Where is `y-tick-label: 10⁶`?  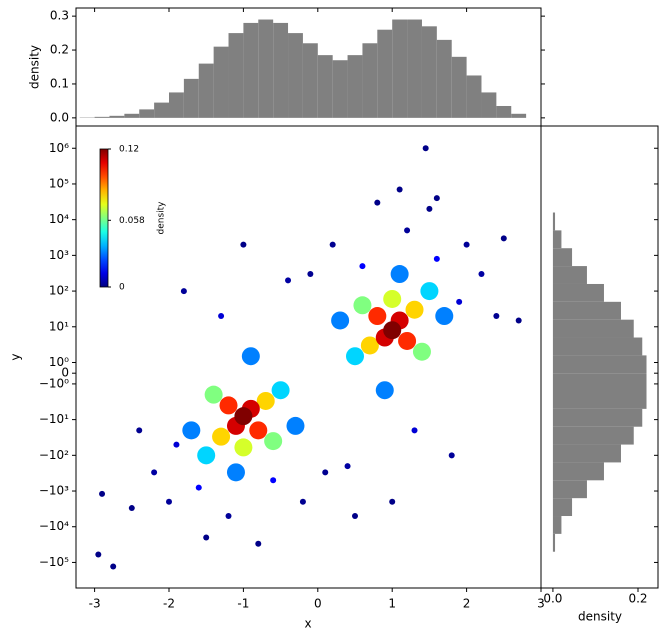 y-tick-label: 10⁶ is located at coordinates (59, 148).